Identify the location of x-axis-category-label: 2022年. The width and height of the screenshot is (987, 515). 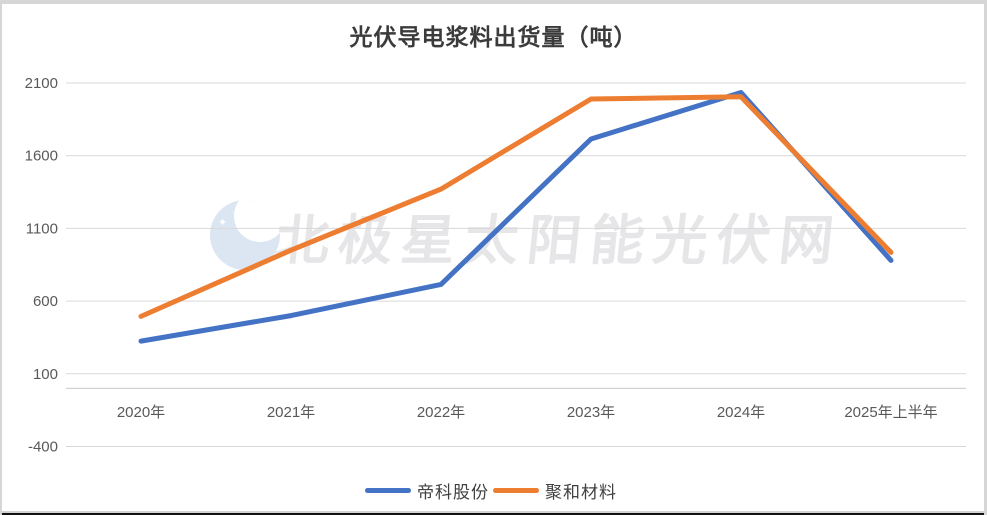
(441, 412).